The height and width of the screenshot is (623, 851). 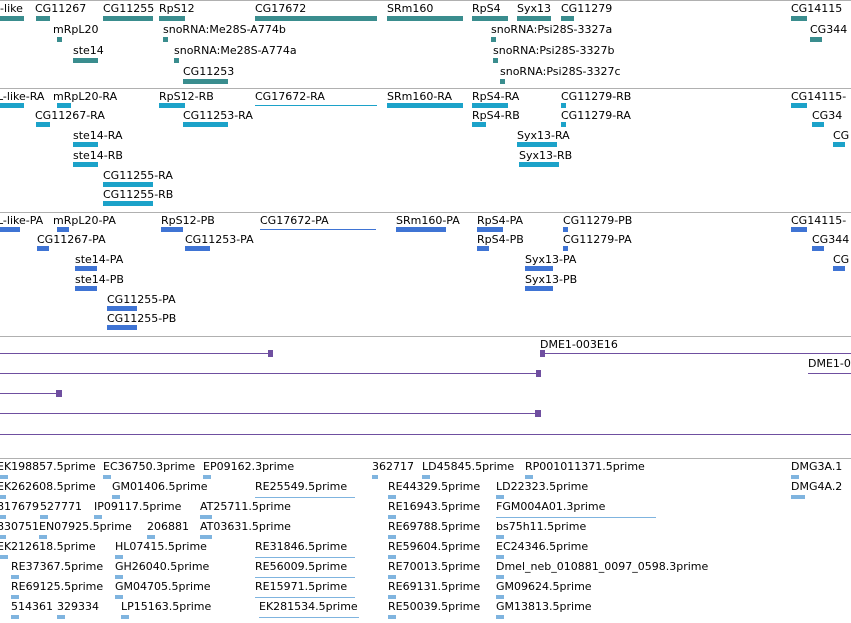 What do you see at coordinates (587, 8) in the screenshot?
I see `feature-label: CG11279` at bounding box center [587, 8].